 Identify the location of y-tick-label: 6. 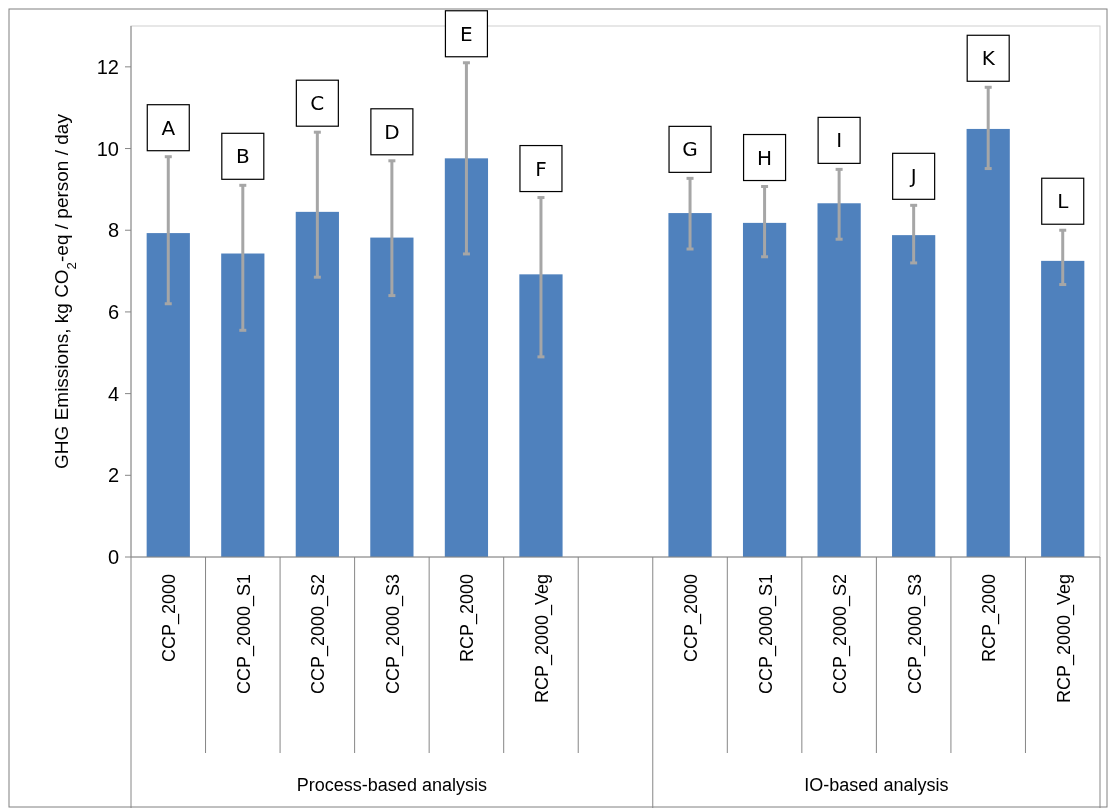
(113, 311).